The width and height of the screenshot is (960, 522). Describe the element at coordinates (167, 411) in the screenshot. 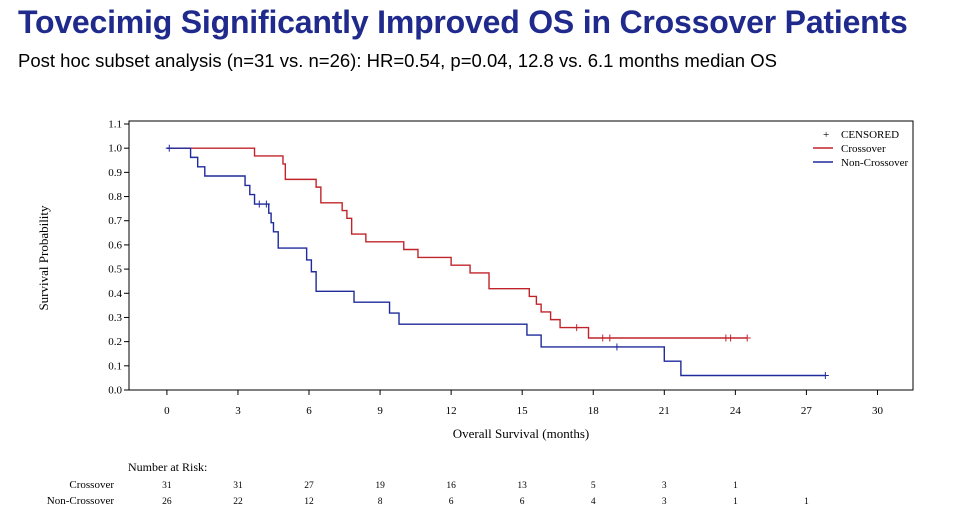

I see `x-tick-label: 0` at that location.